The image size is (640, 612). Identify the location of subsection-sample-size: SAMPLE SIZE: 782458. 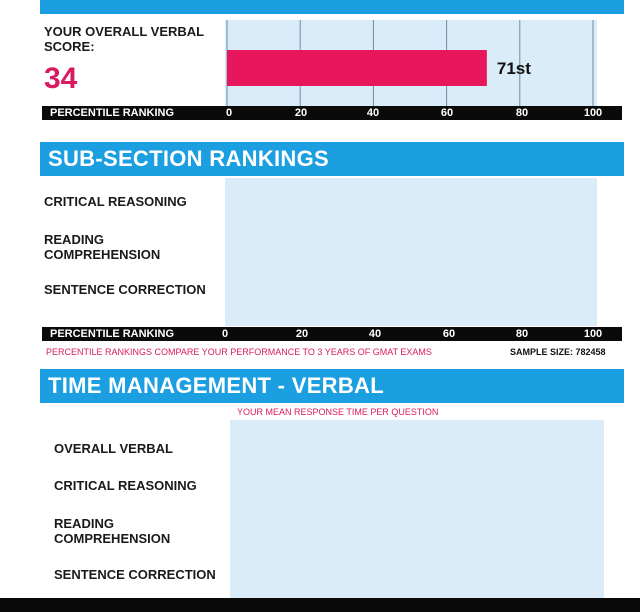
(558, 352).